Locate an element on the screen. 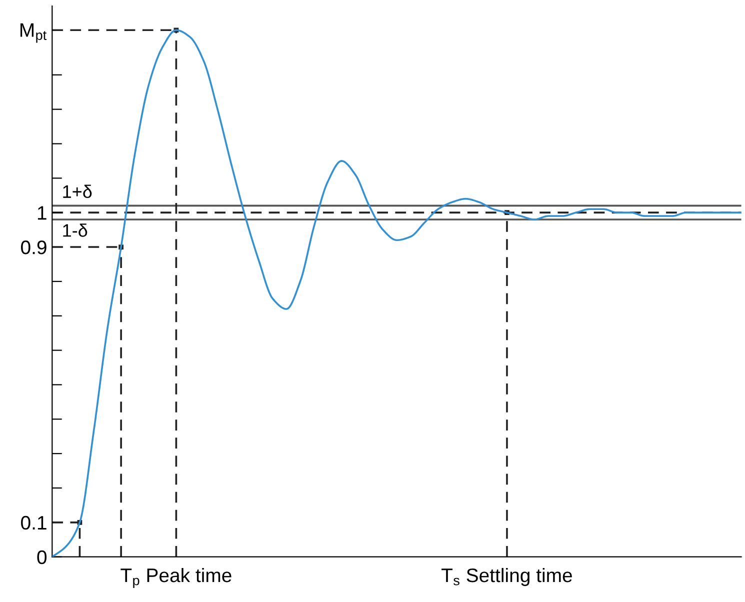  y-tick-label: 0.1 is located at coordinates (33, 523).